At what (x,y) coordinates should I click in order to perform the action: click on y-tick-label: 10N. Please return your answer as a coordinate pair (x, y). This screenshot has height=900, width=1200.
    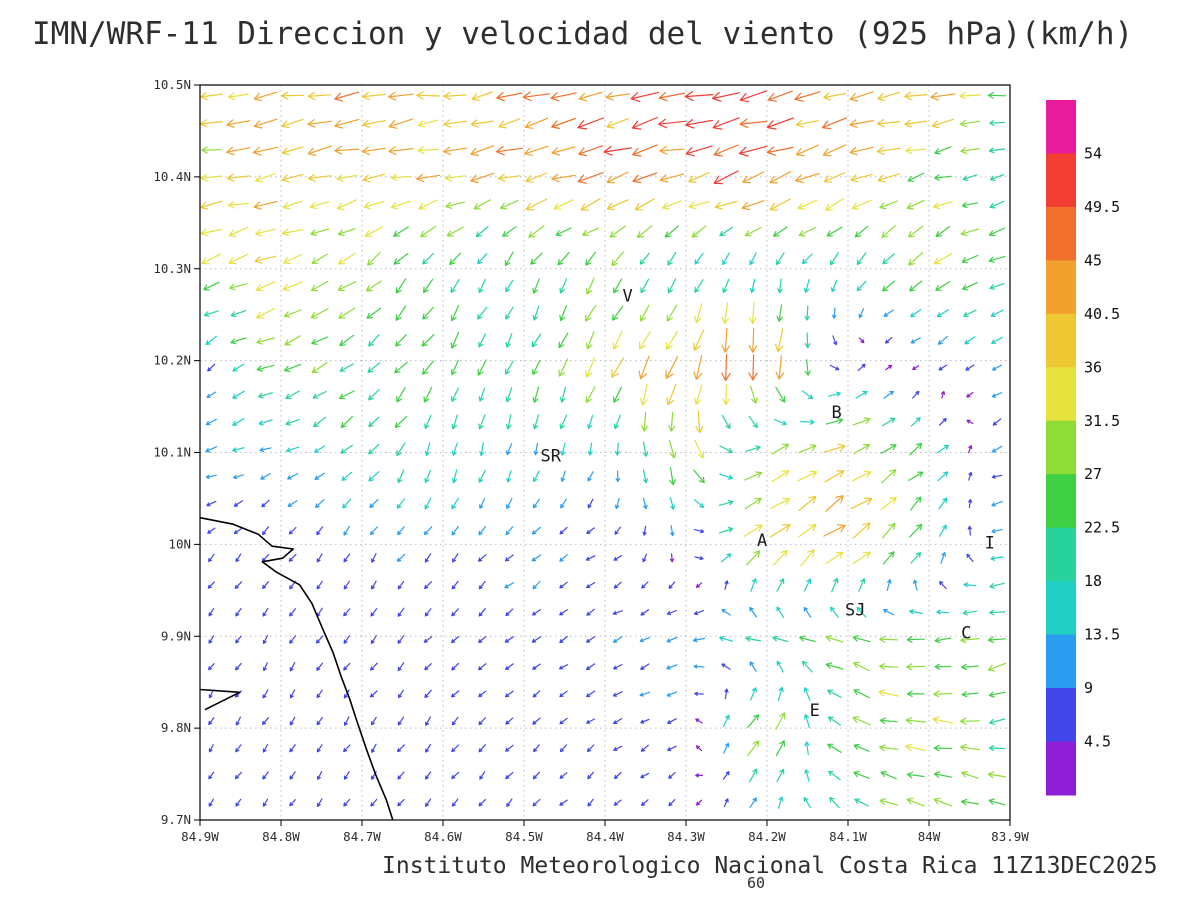
    Looking at the image, I should click on (179, 543).